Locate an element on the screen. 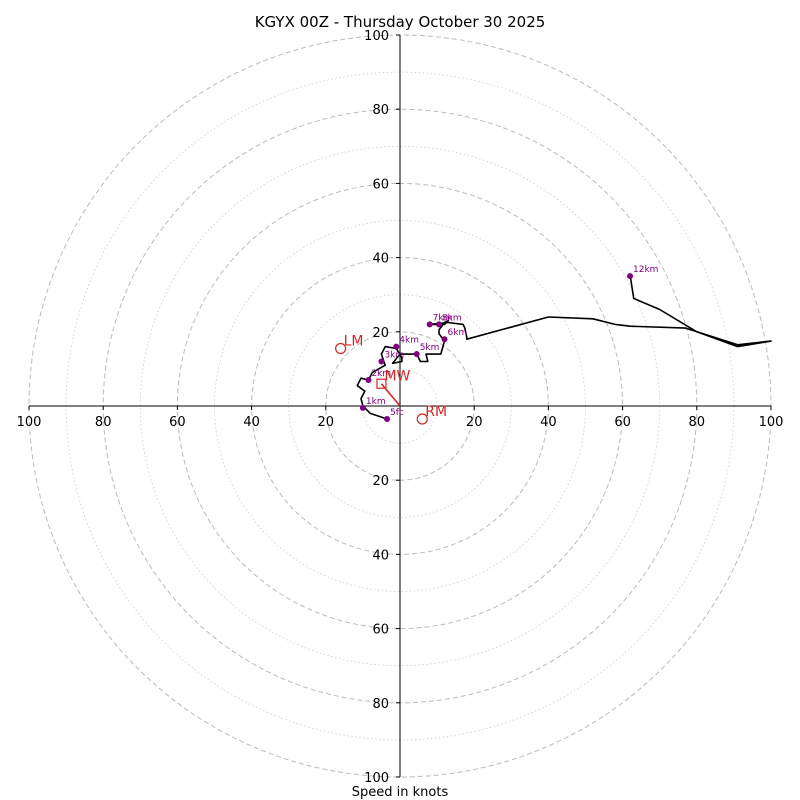  height-label-7km: 7km is located at coordinates (443, 318).